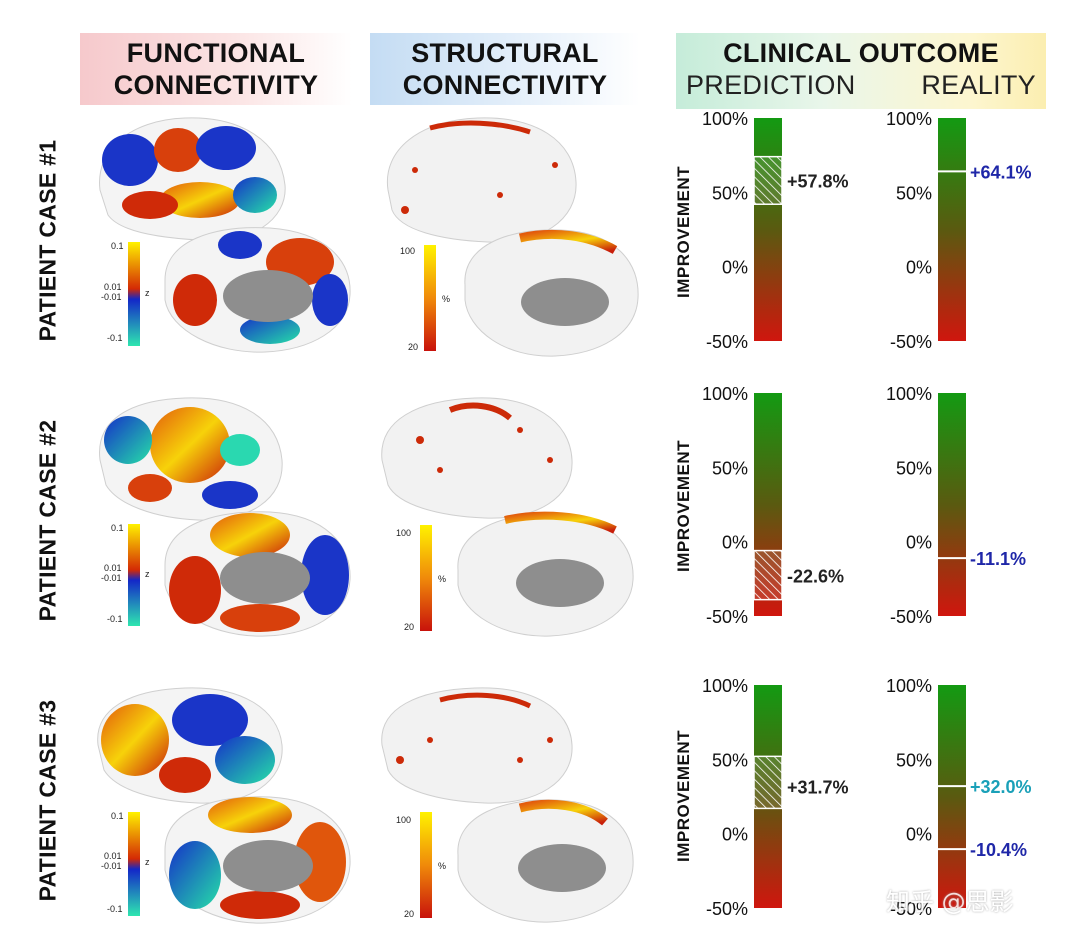 The height and width of the screenshot is (942, 1080). I want to click on case1-structural-colorbar: 100 20 %, so click(425, 298).